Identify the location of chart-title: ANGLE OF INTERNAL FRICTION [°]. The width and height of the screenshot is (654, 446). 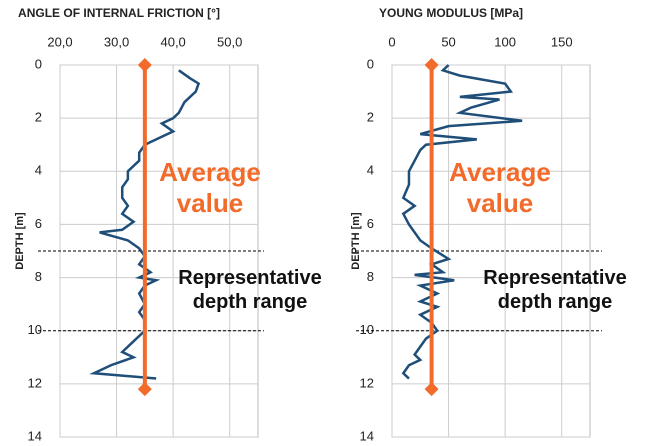
(119, 13).